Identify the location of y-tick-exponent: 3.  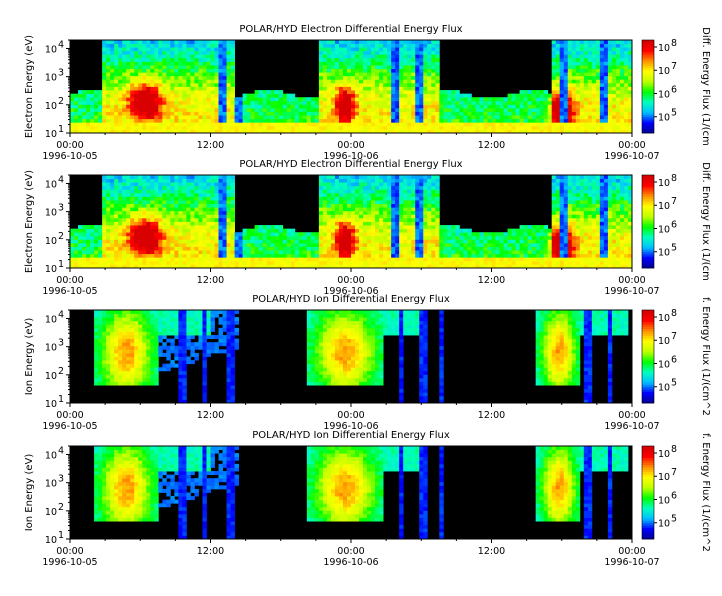
(61, 73).